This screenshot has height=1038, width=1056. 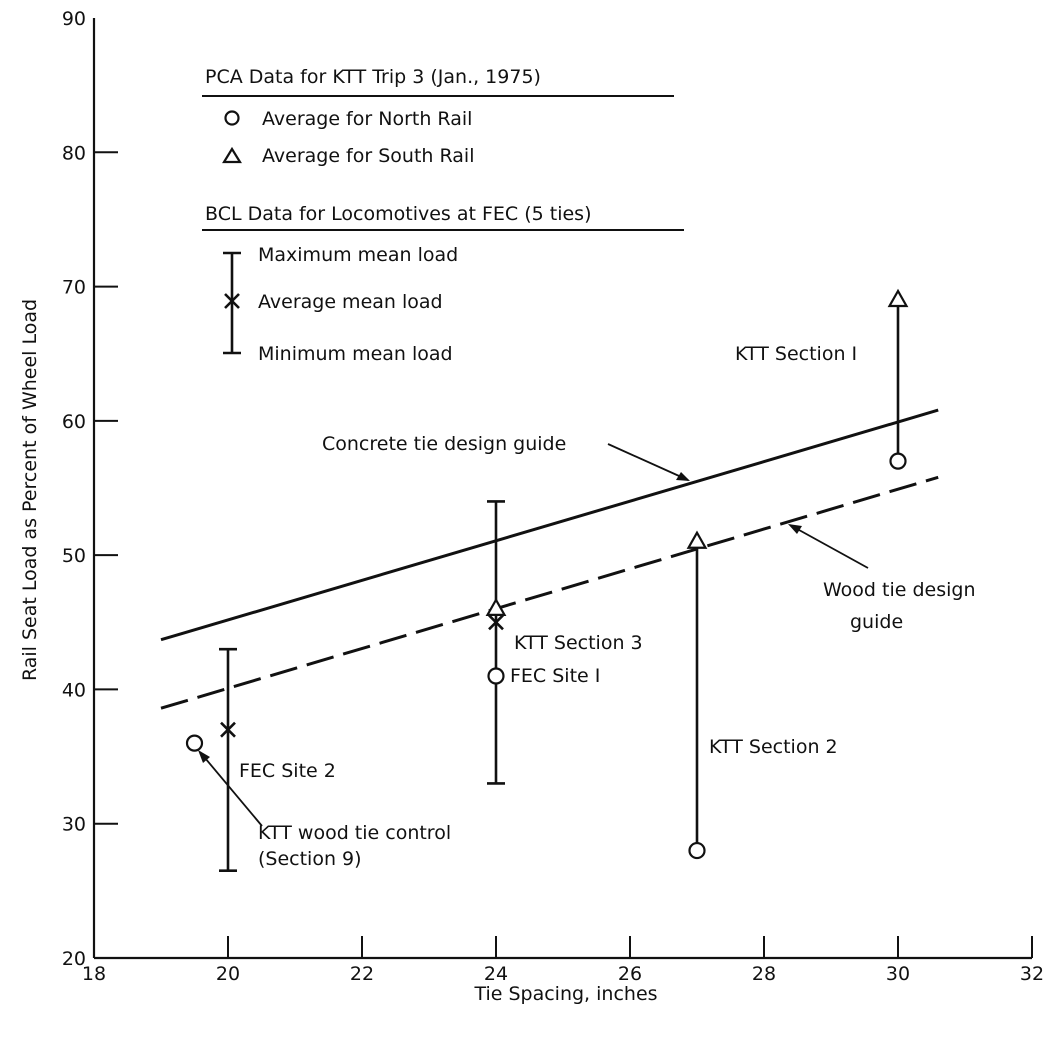 What do you see at coordinates (94, 974) in the screenshot?
I see `x-tick-label: 18` at bounding box center [94, 974].